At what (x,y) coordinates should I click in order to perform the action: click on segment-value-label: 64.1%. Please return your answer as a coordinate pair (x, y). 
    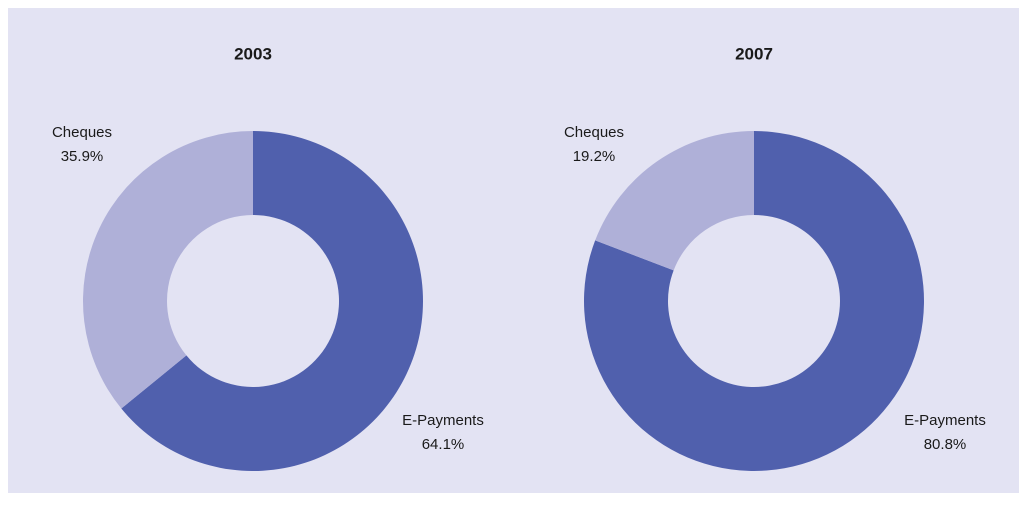
    Looking at the image, I should click on (443, 444).